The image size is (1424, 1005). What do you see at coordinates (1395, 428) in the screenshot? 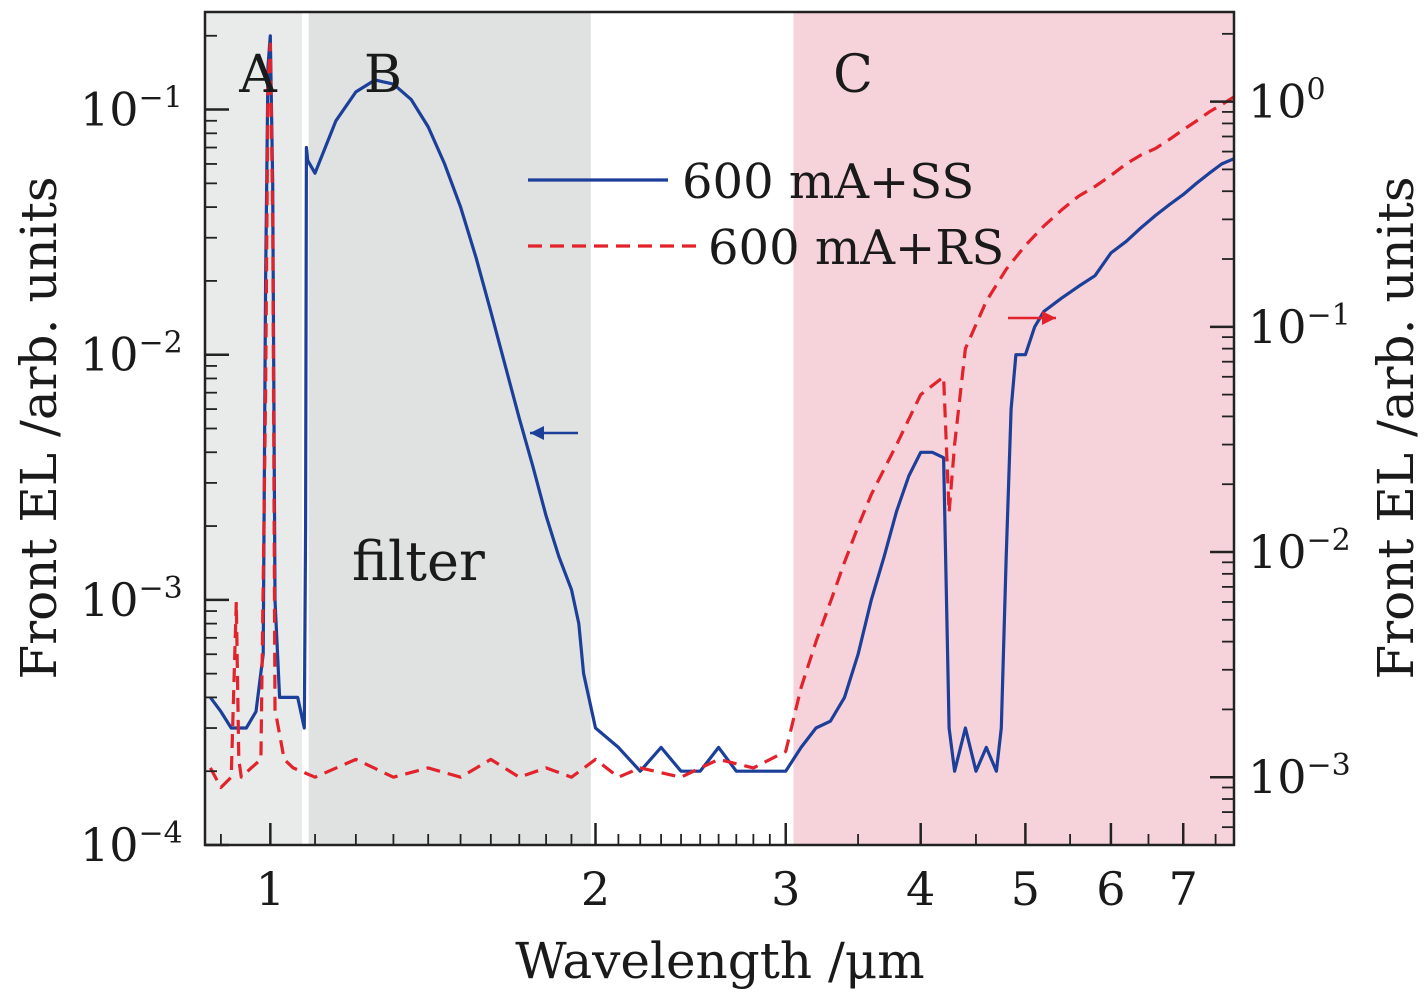
I see `y-right-axis-title: Front EL /arb. units` at bounding box center [1395, 428].